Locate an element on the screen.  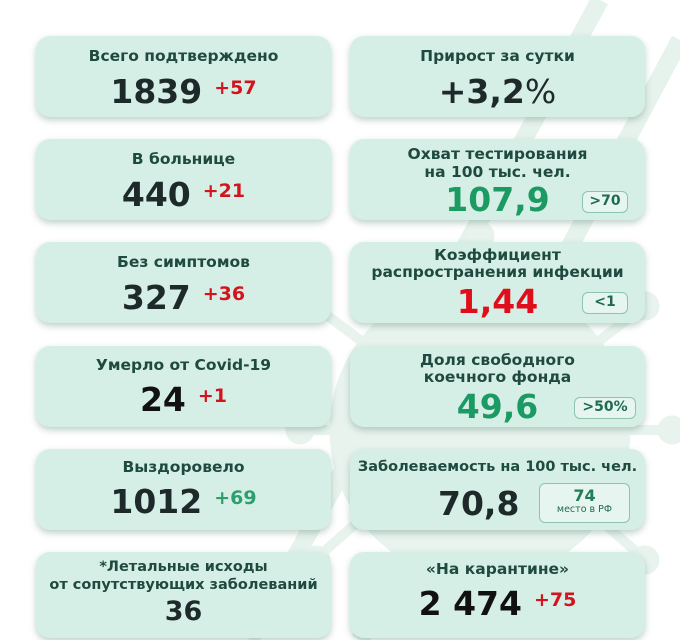
card-title: В больнице is located at coordinates (183, 159).